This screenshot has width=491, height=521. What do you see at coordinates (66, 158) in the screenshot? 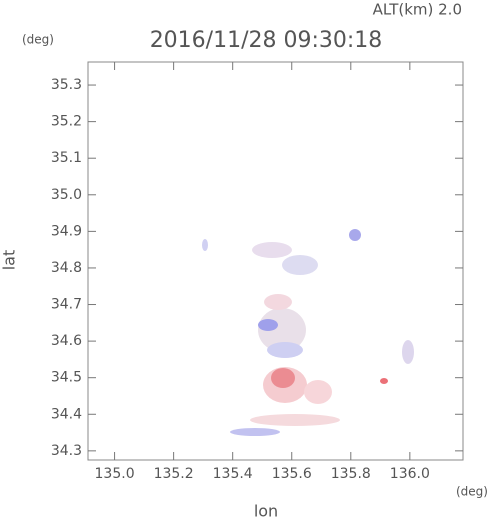
I see `y-tick-label: 35.1` at bounding box center [66, 158].